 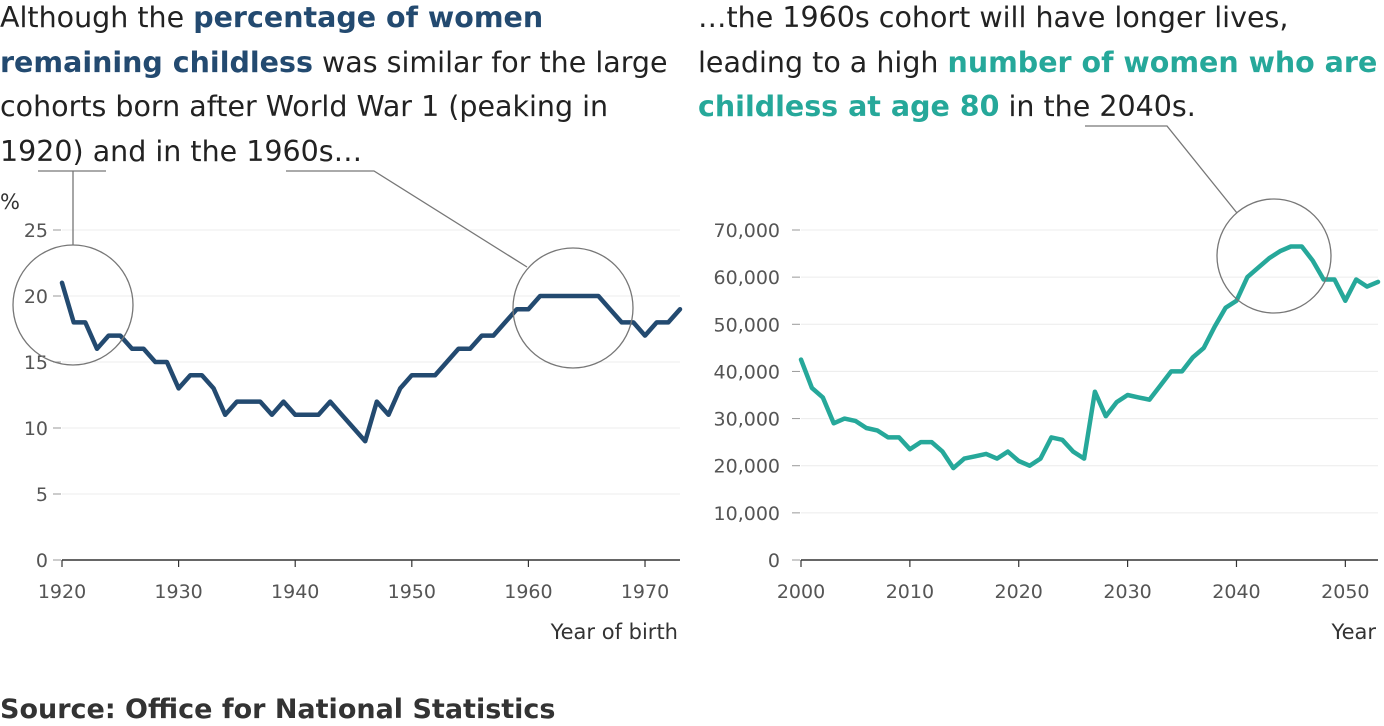 I want to click on right-x-tick-label: 2010, so click(x=910, y=592).